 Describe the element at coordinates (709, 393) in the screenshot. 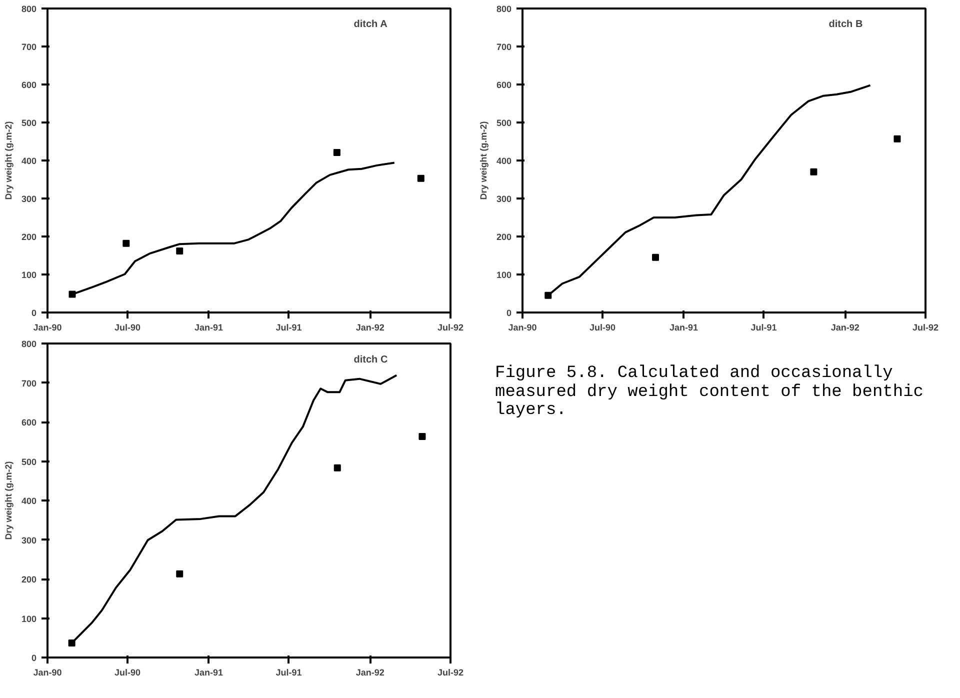

I see `caption: Figure 5.8. Calculated and occasionally measured dry weight content of the benthic layers.` at that location.